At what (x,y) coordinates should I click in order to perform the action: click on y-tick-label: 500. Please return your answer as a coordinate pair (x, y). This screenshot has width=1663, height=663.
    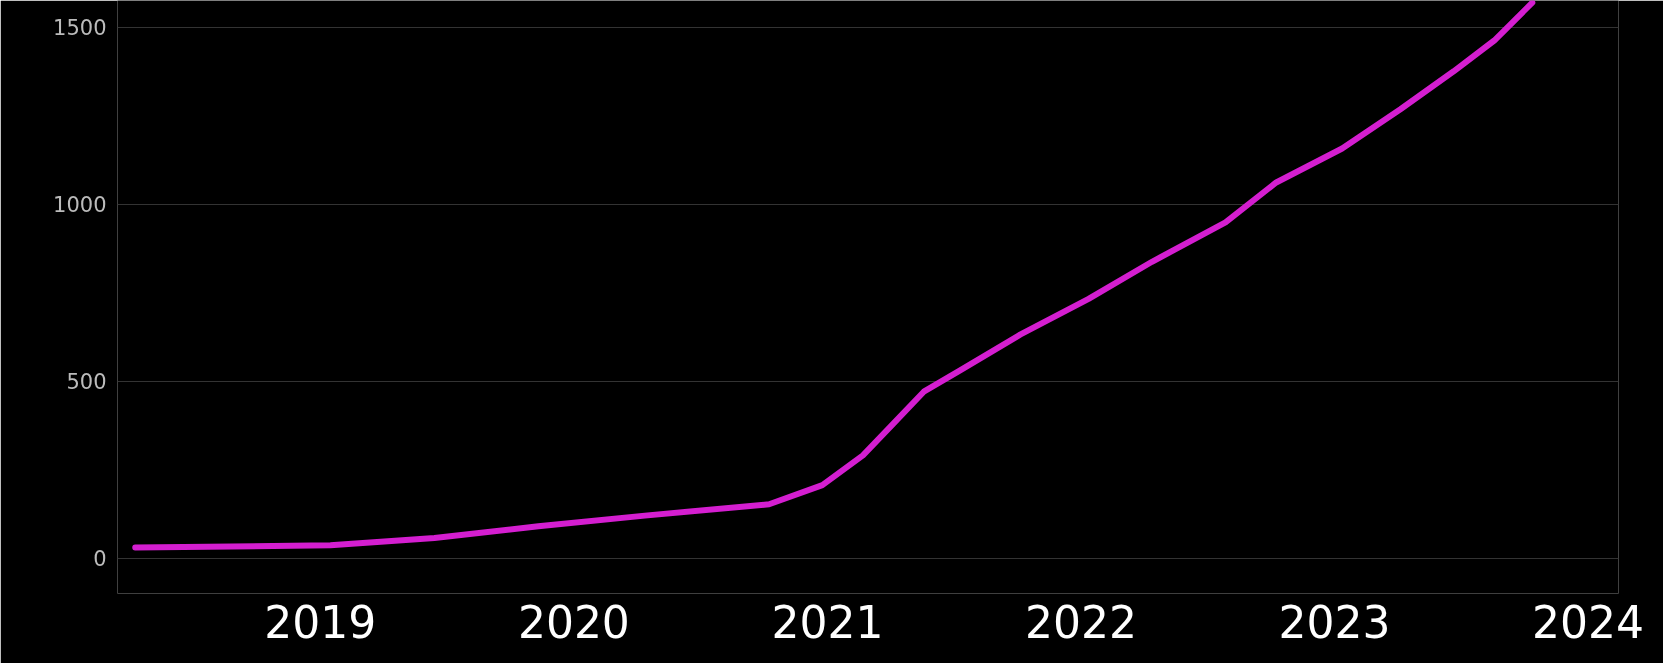
    Looking at the image, I should click on (86, 382).